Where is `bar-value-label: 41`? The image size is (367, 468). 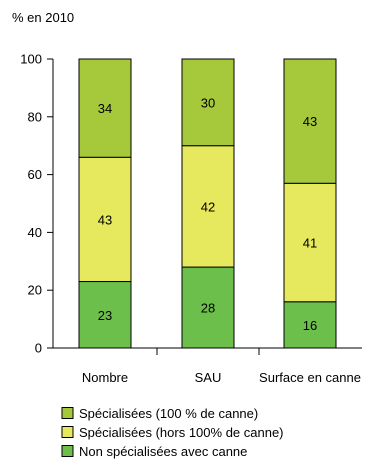 bar-value-label: 41 is located at coordinates (310, 243).